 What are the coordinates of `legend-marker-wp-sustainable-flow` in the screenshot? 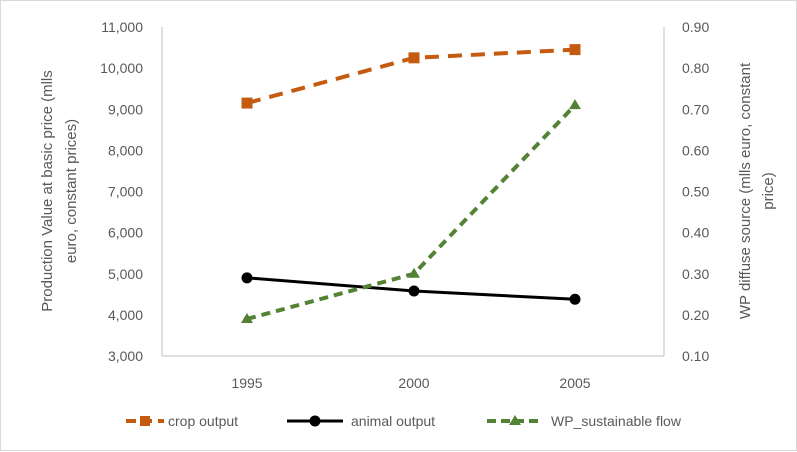 It's located at (515, 420).